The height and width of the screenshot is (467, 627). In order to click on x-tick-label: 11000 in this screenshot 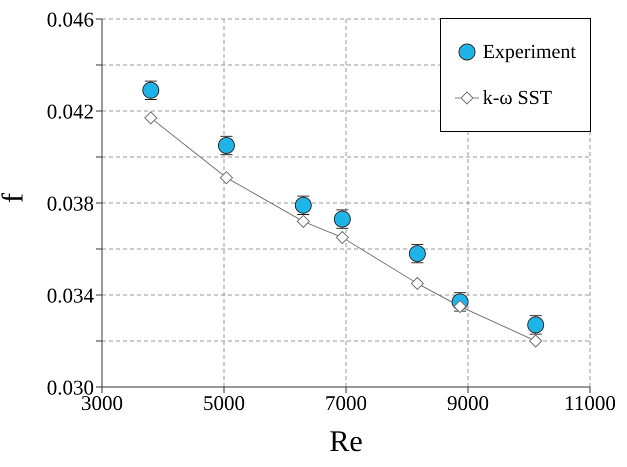, I will do `click(590, 402)`.